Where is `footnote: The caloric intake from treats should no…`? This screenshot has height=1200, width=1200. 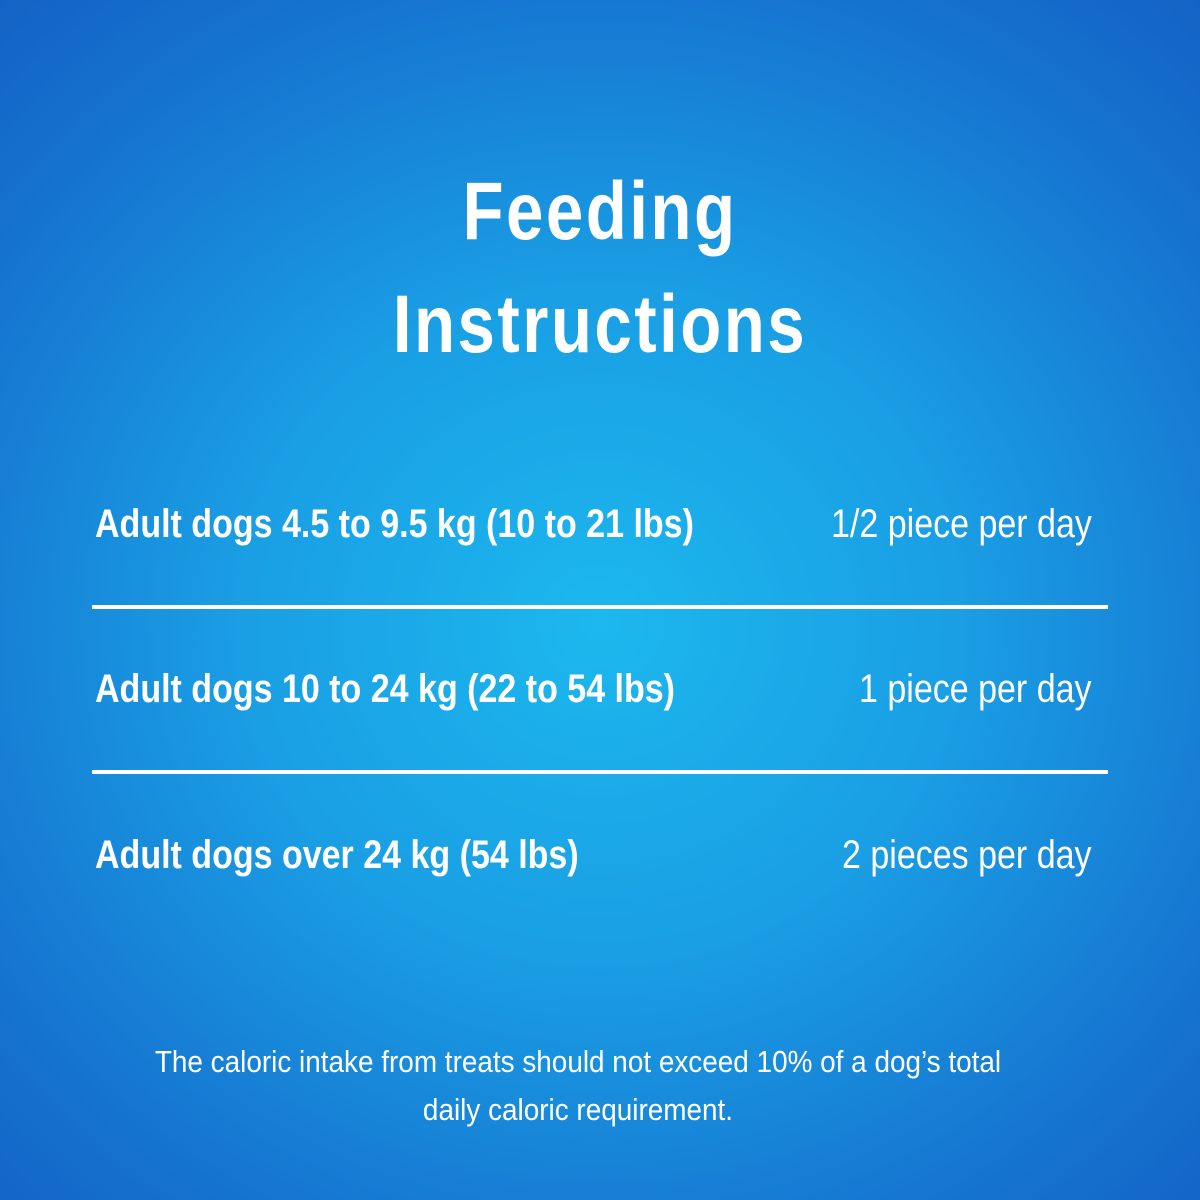
footnote: The caloric intake from treats should no… is located at coordinates (578, 1061).